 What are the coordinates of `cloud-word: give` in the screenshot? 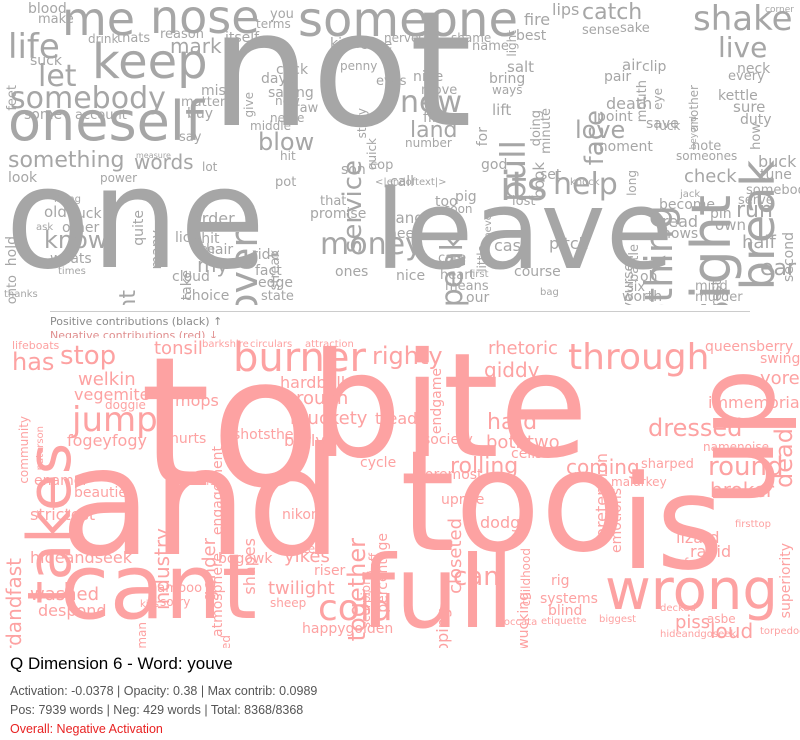 It's located at (249, 105).